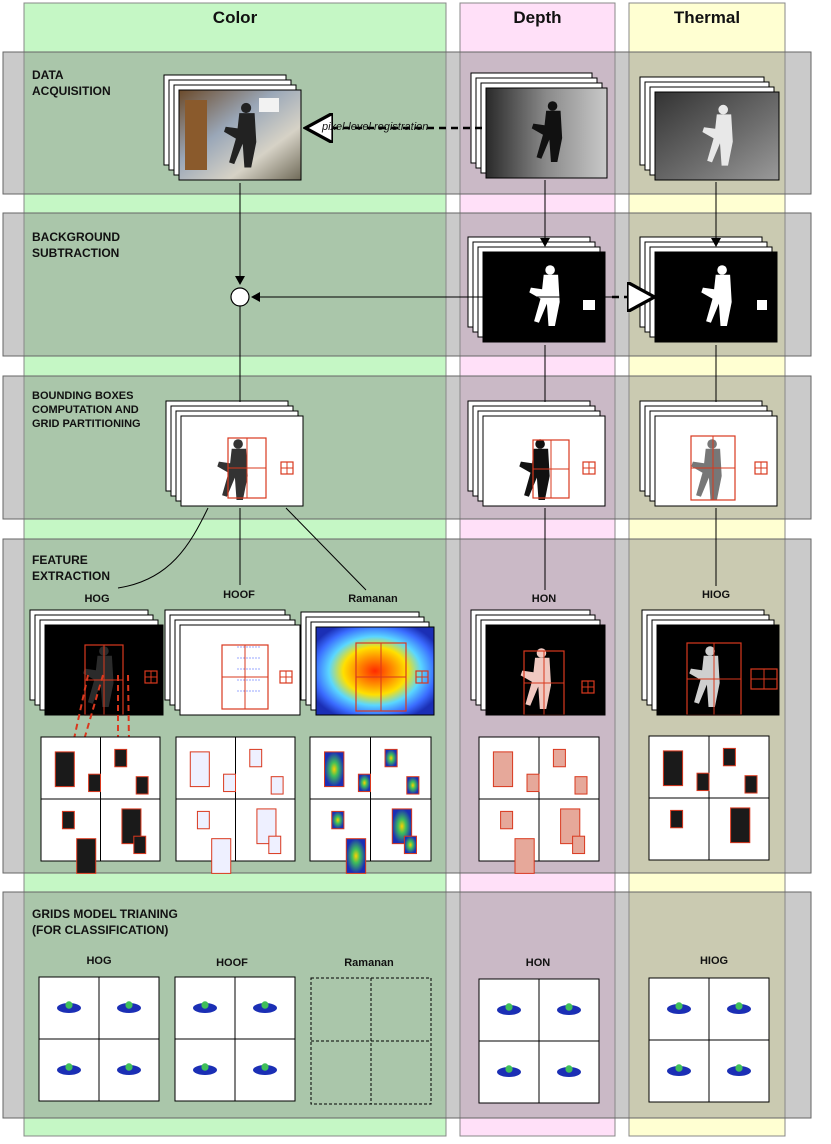  Describe the element at coordinates (539, 1041) in the screenshot. I see `hon-model-grid` at that location.